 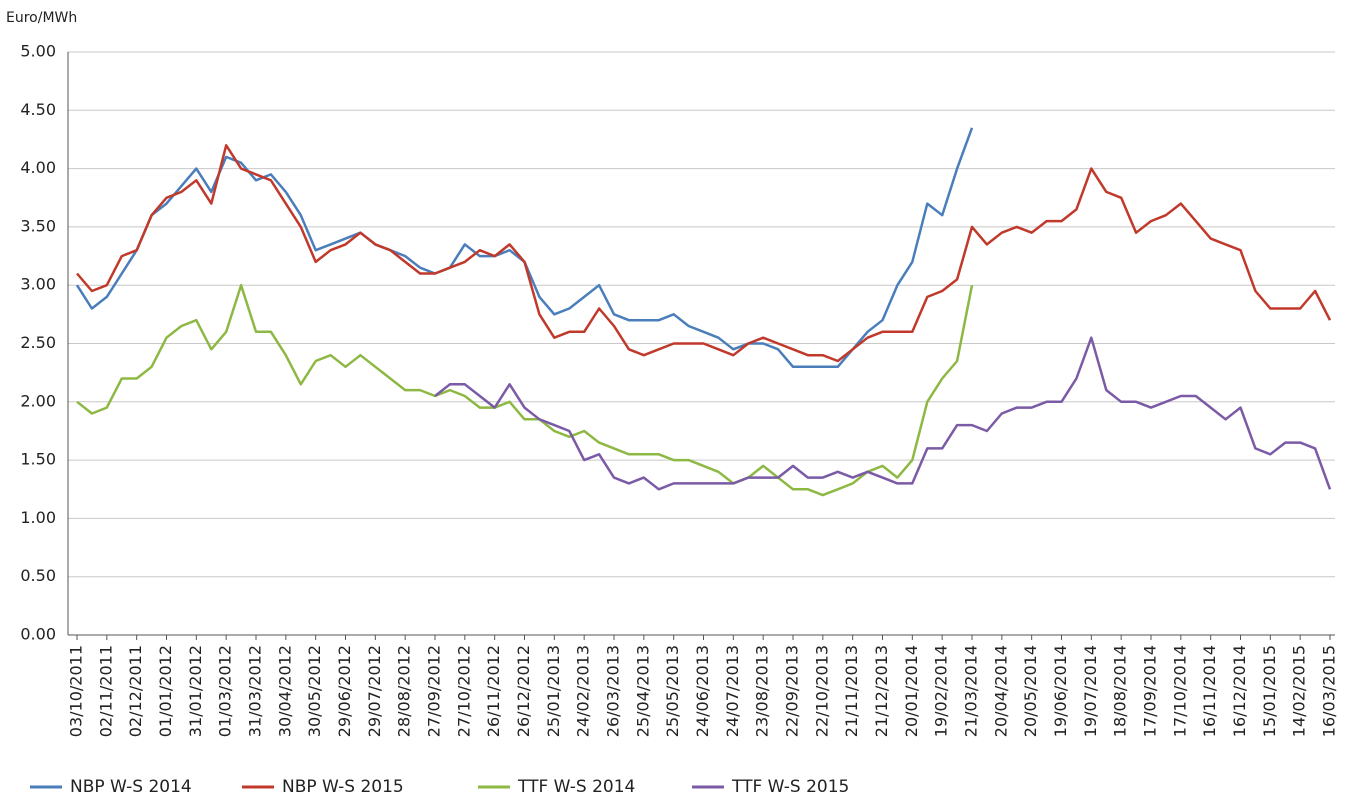 I want to click on x-tick-label: 25/01/2013, so click(x=553, y=691).